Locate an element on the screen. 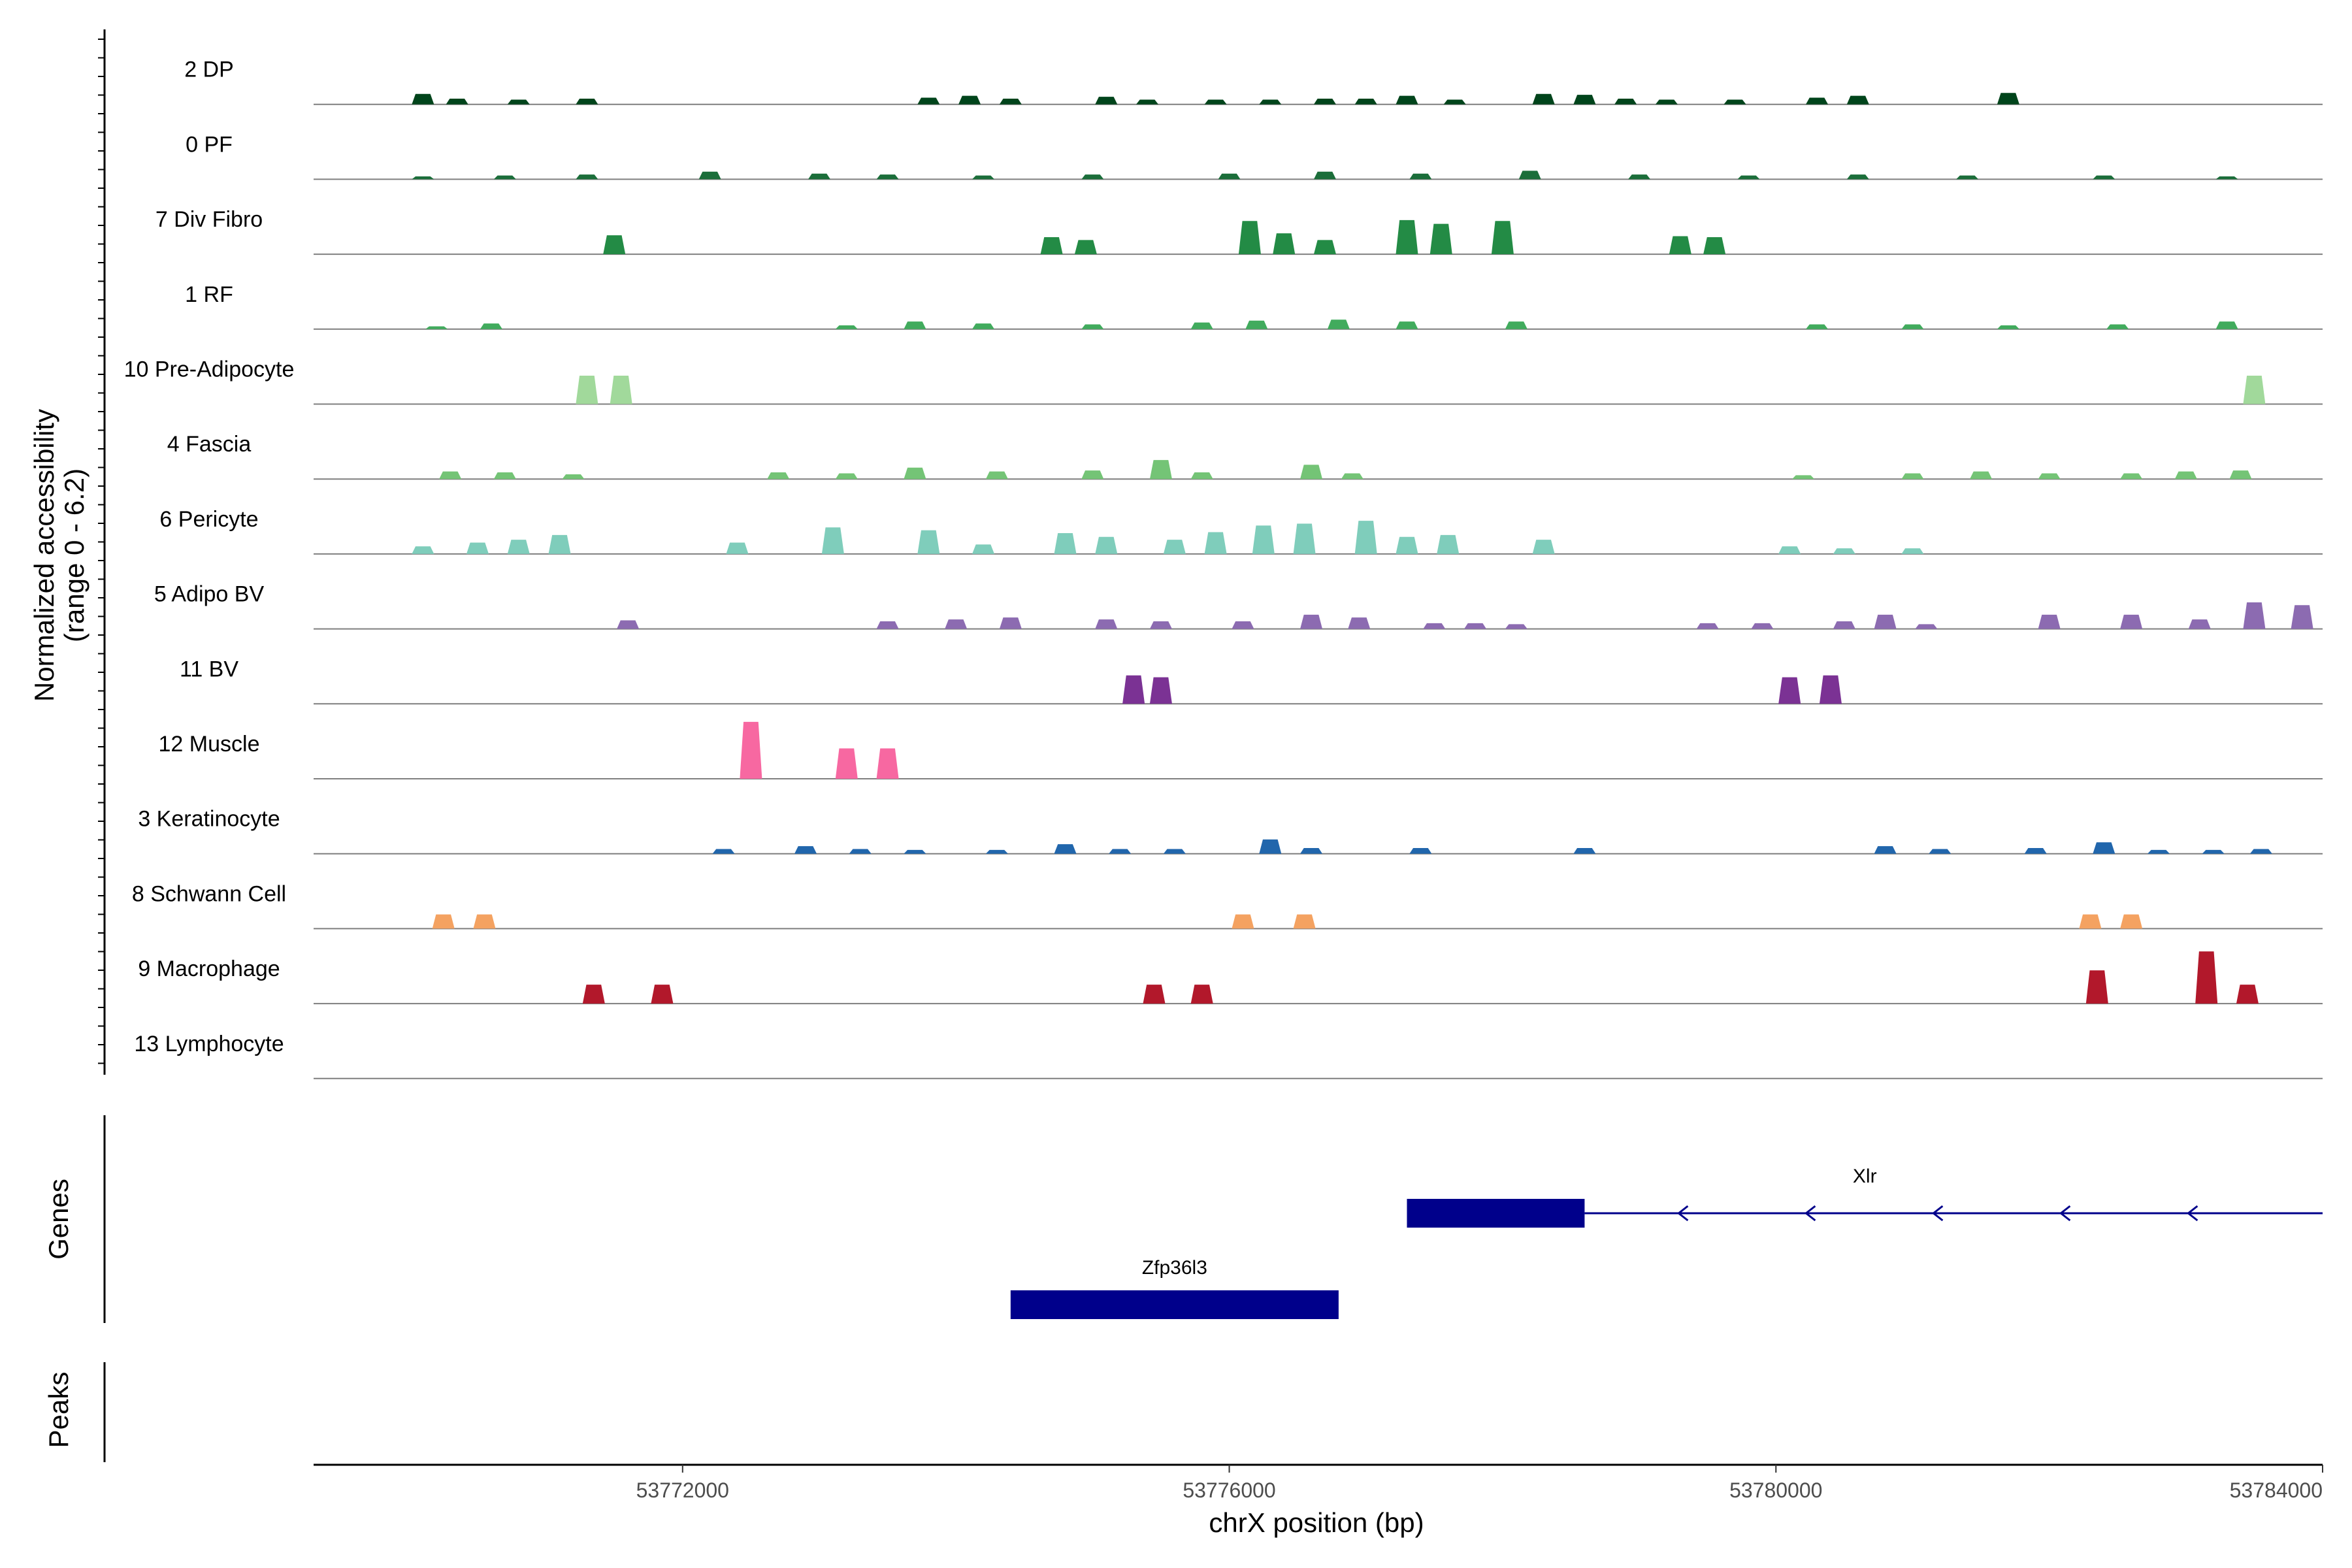 The image size is (2352, 1568). track-12: 9 Macrophage is located at coordinates (1230, 978).